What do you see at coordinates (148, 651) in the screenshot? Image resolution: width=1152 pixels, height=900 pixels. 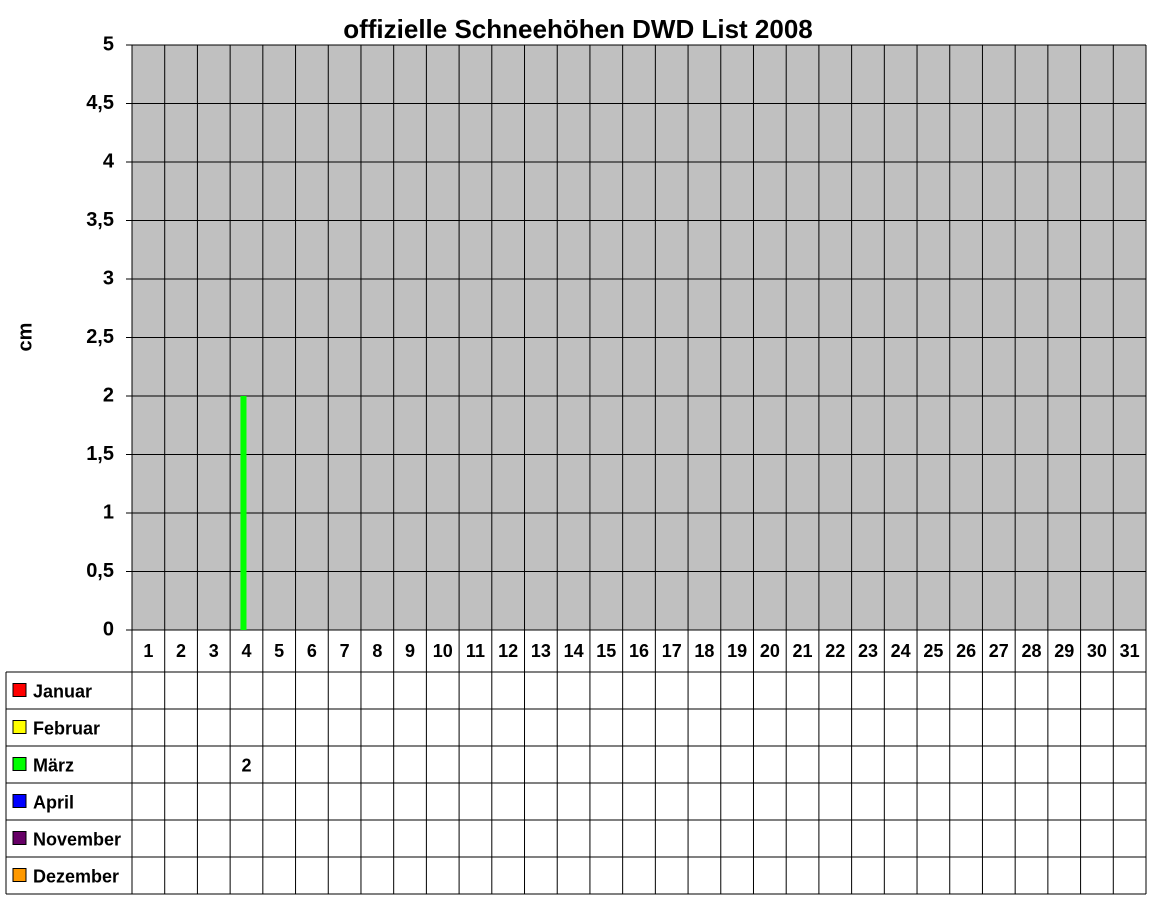 I see `x-tick-label: 1` at bounding box center [148, 651].